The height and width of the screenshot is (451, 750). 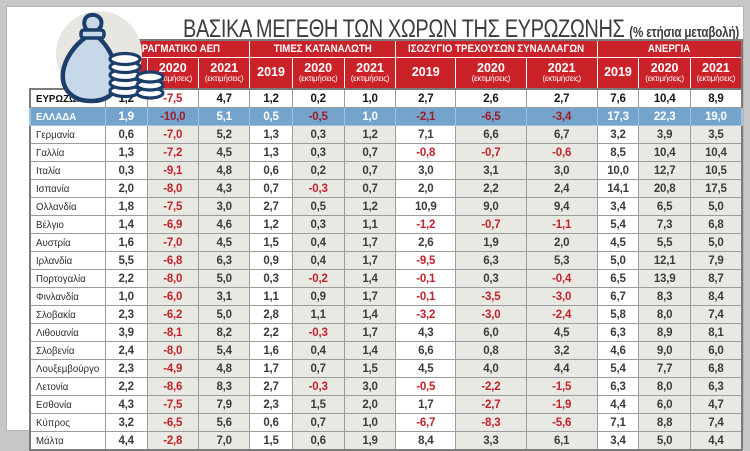 What do you see at coordinates (370, 188) in the screenshot?
I see `value-cell: 0,7` at bounding box center [370, 188].